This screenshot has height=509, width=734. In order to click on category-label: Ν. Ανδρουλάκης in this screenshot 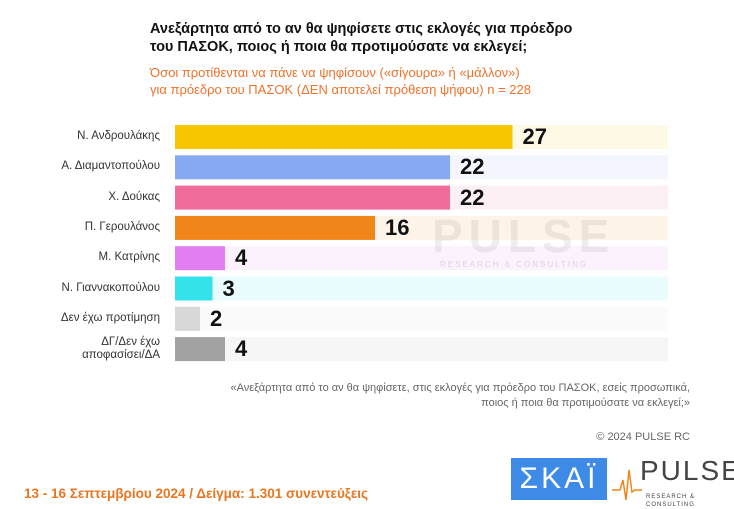, I will do `click(118, 136)`.